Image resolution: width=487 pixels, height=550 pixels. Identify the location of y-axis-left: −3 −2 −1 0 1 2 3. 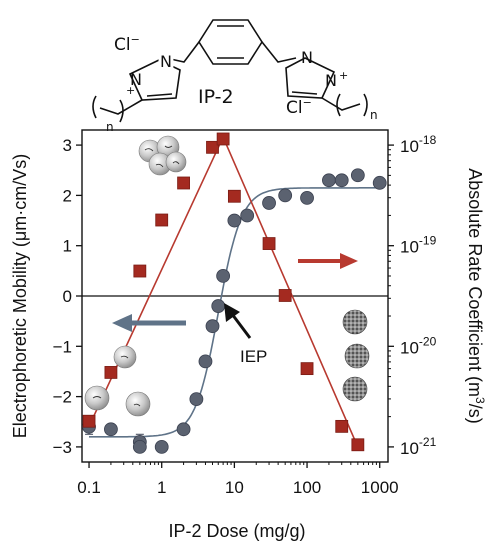
(67, 296).